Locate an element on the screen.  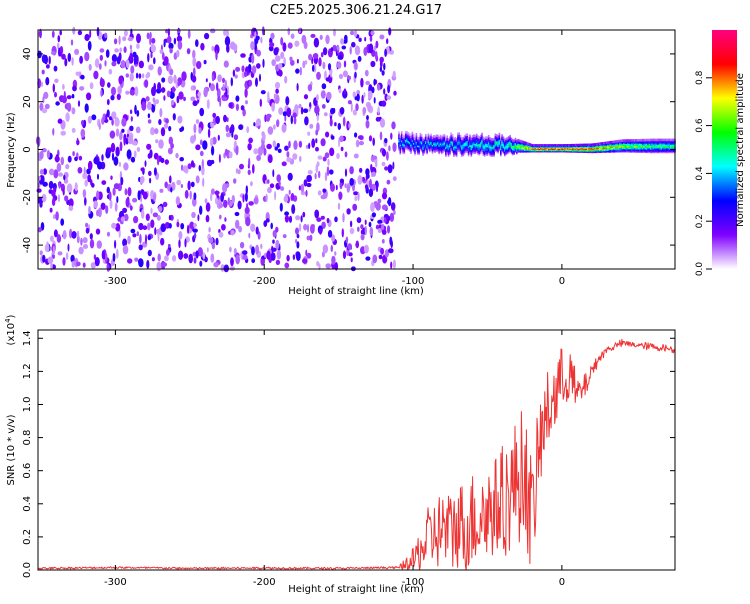
y-tick-label: 0.0 is located at coordinates (27, 570).